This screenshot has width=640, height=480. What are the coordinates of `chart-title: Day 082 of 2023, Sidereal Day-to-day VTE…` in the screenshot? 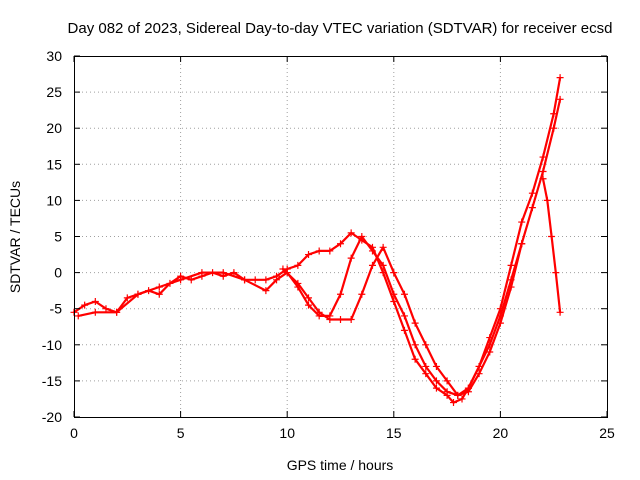 It's located at (340, 28).